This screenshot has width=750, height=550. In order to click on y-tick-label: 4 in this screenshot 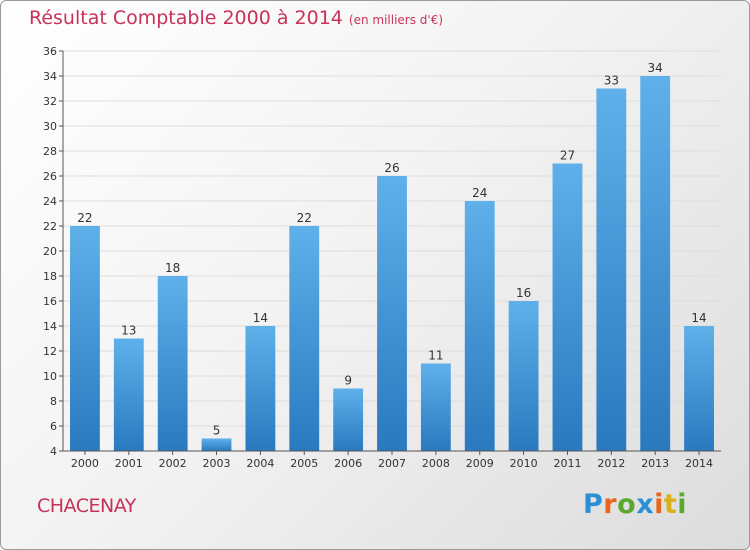, I will do `click(53, 451)`.